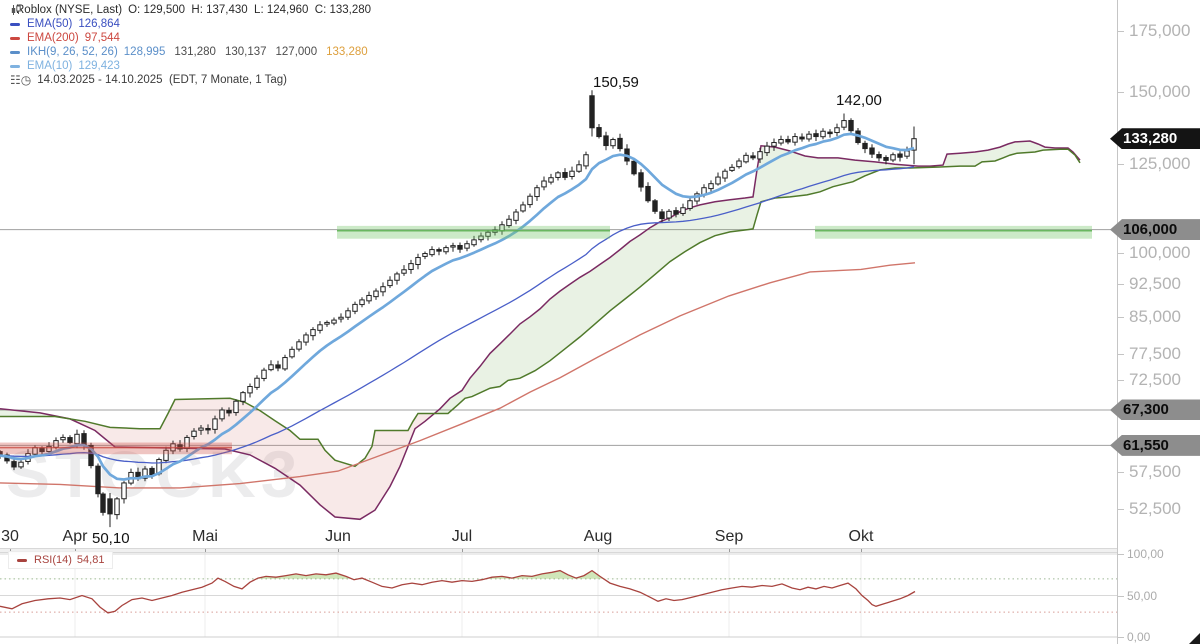 Image resolution: width=1200 pixels, height=644 pixels. I want to click on price-axis-label: 100,000, so click(1160, 252).